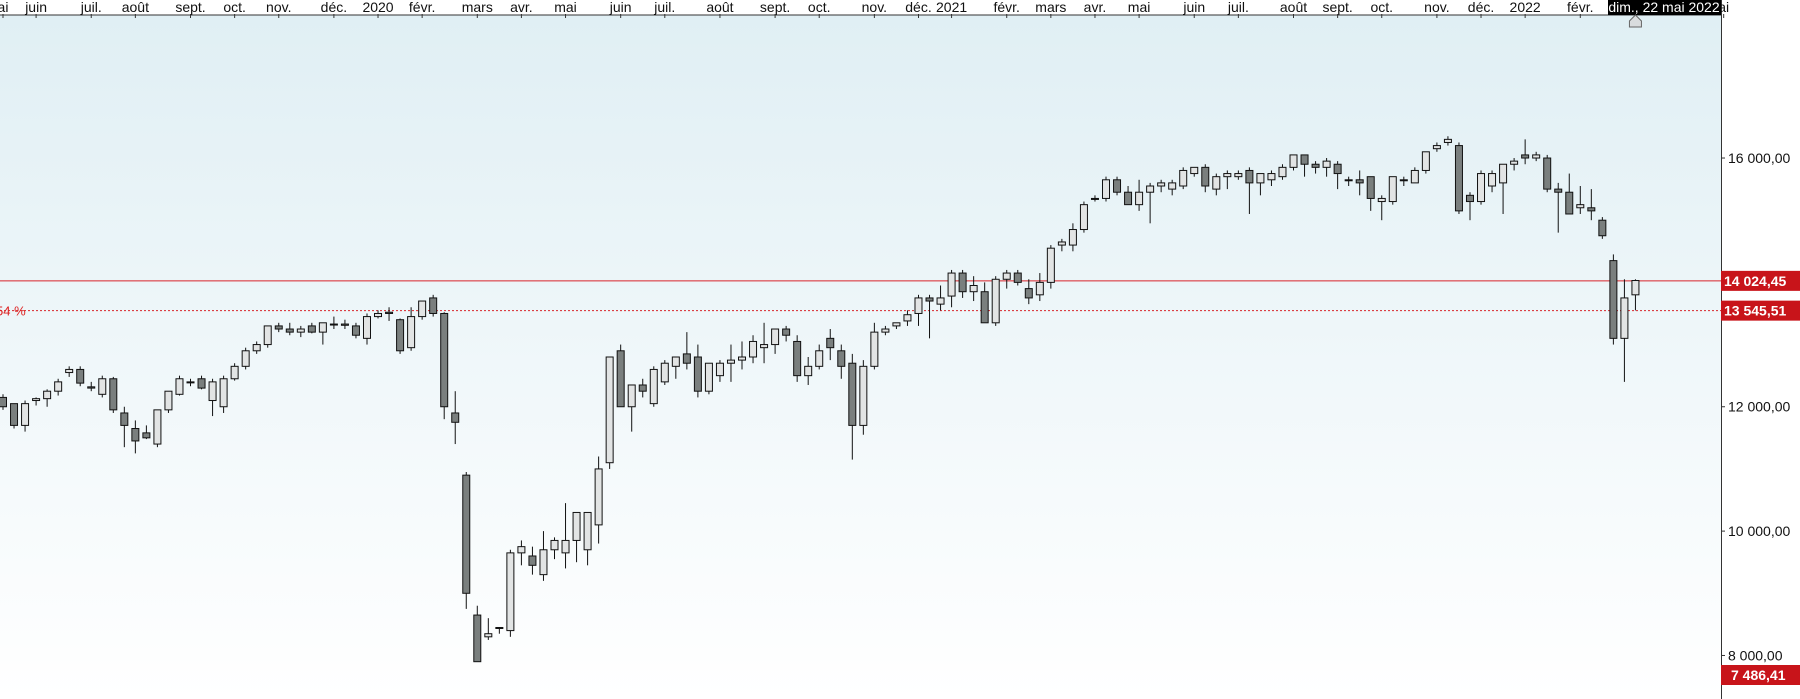  I want to click on crosshair-handle-icon, so click(1635, 21).